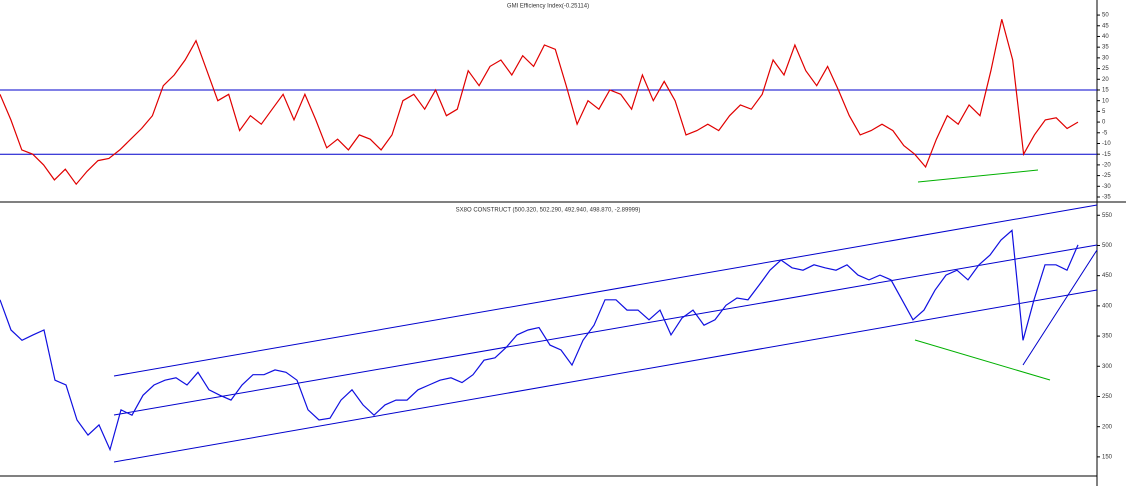  I want to click on y-tick-label: 50, so click(1105, 16).